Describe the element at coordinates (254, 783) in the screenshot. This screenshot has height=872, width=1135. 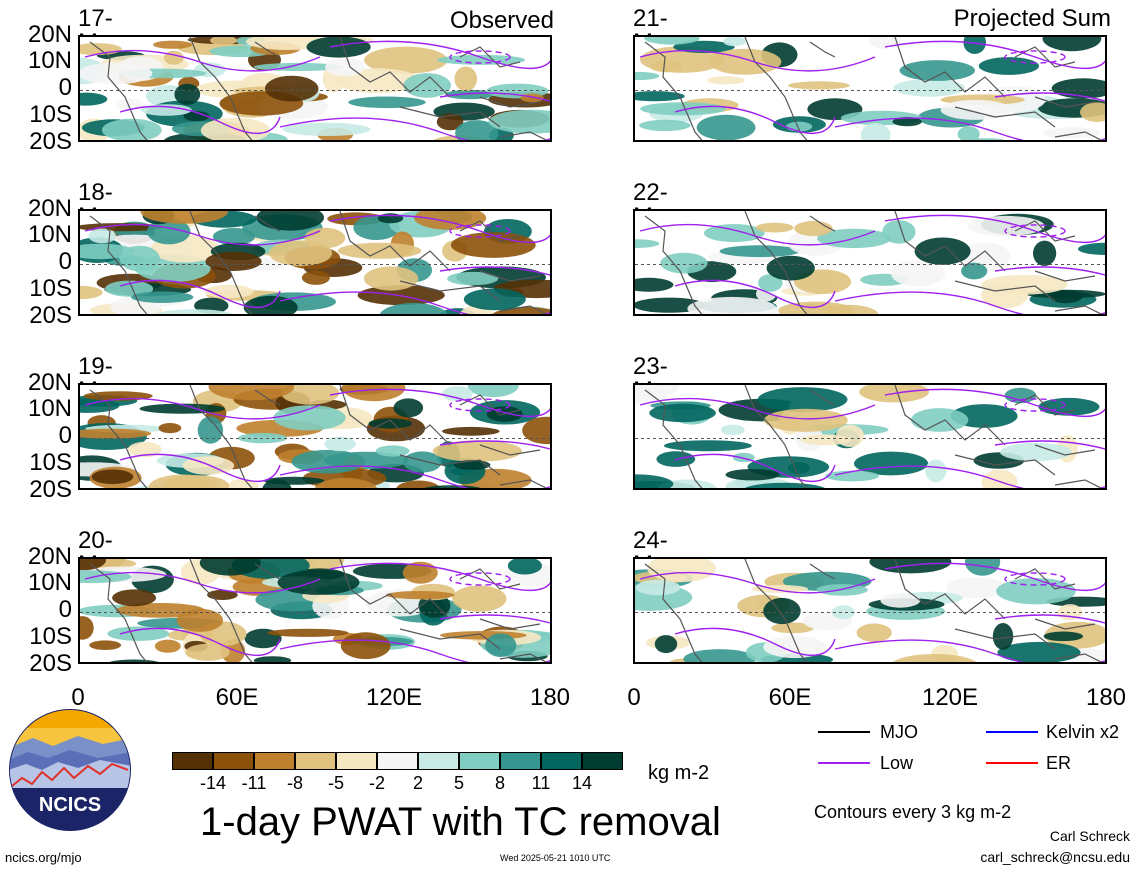
I see `colorbar-label: -11` at that location.